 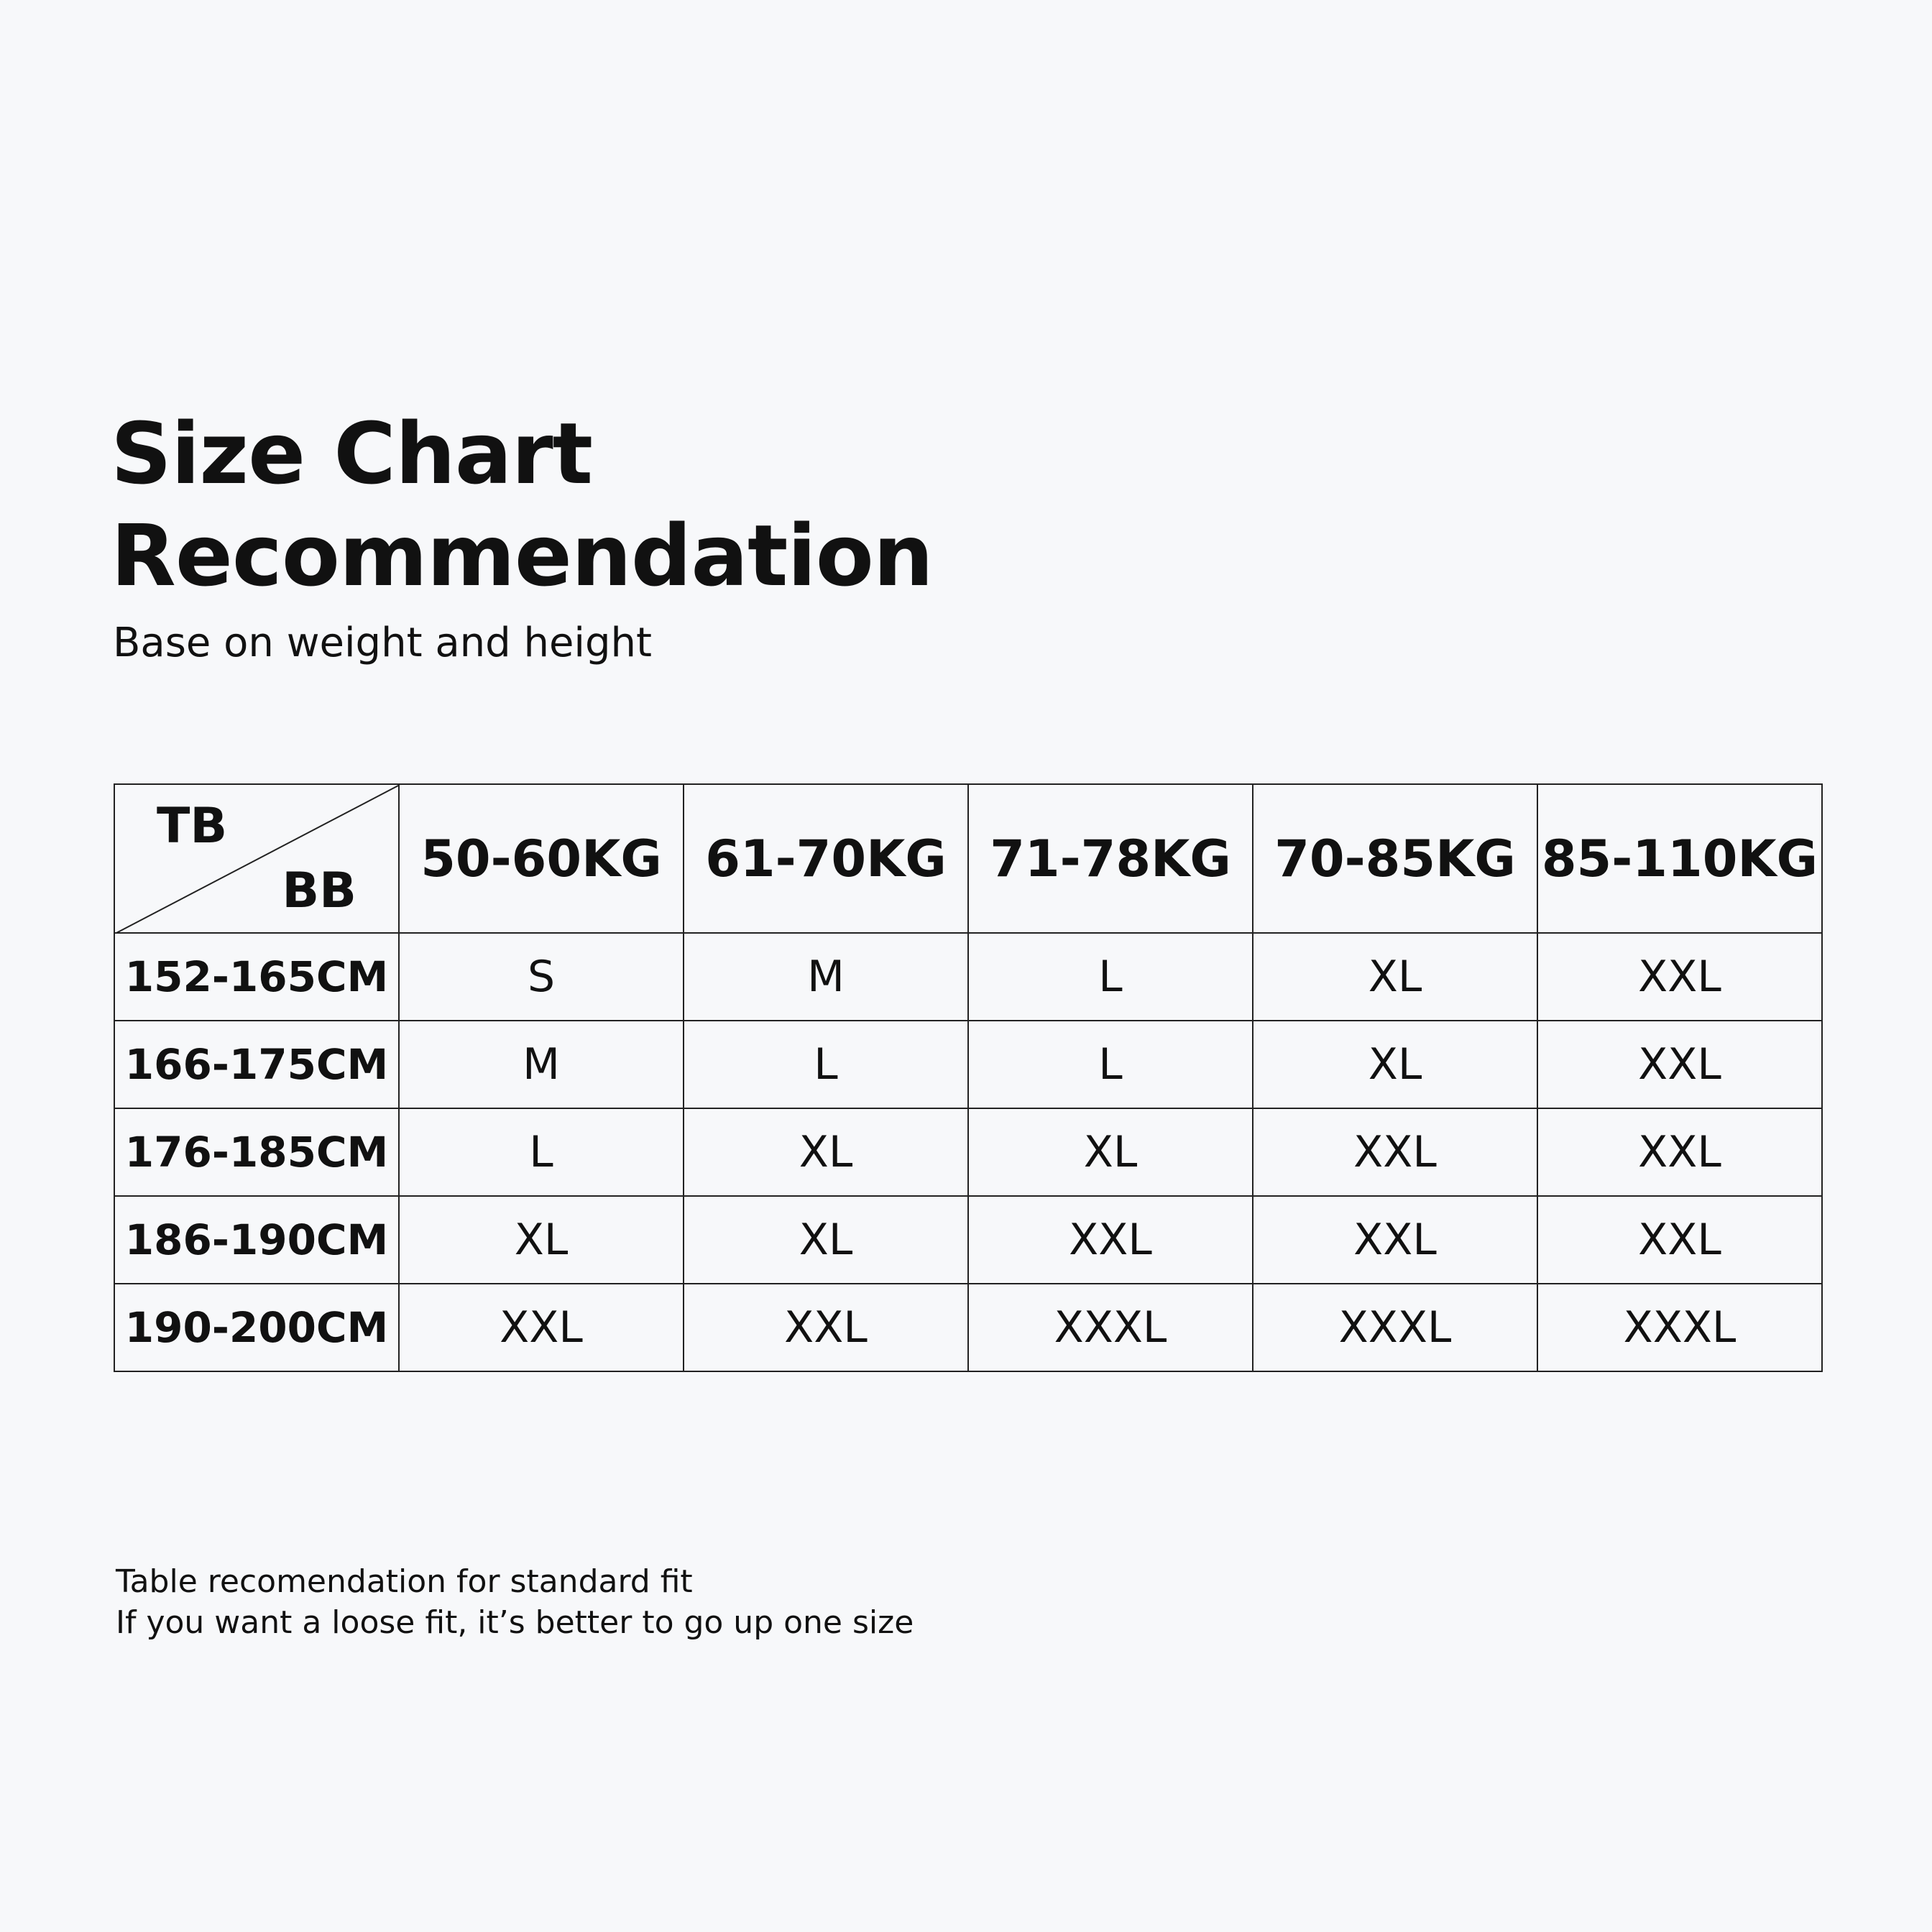 I want to click on subtitle: Base on weight and height, so click(x=382, y=643).